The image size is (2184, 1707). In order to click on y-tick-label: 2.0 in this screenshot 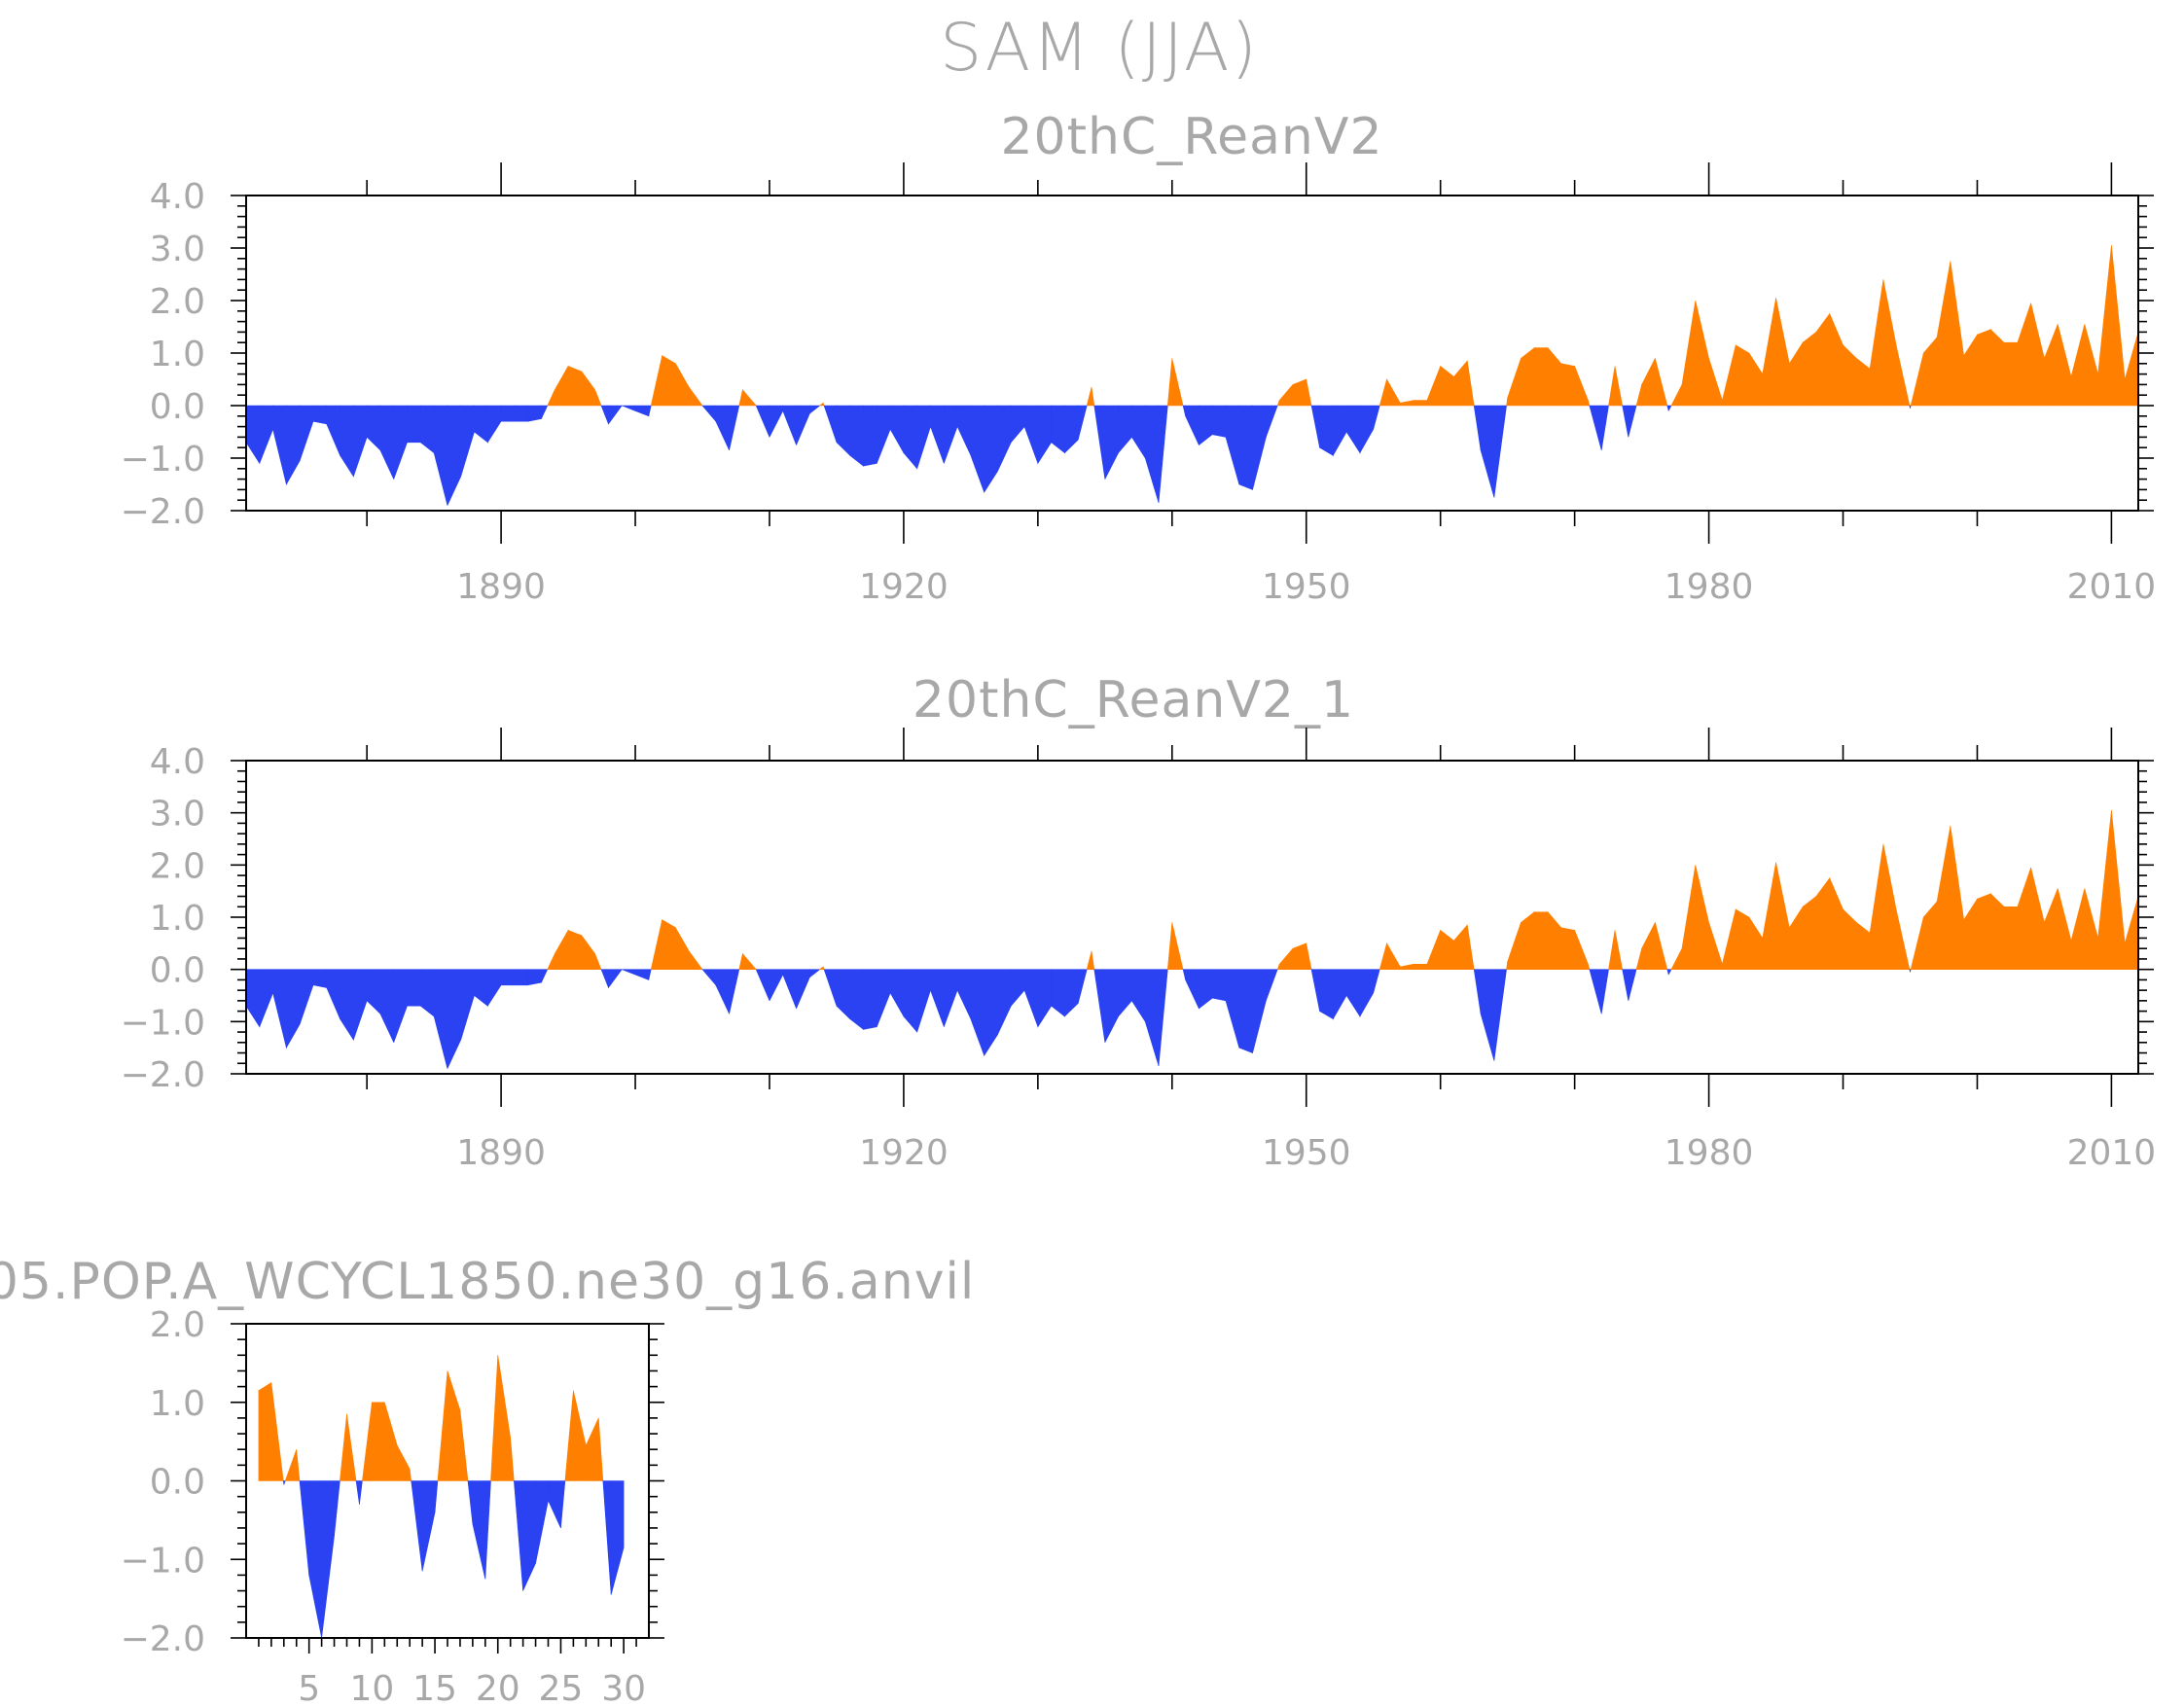, I will do `click(177, 1325)`.